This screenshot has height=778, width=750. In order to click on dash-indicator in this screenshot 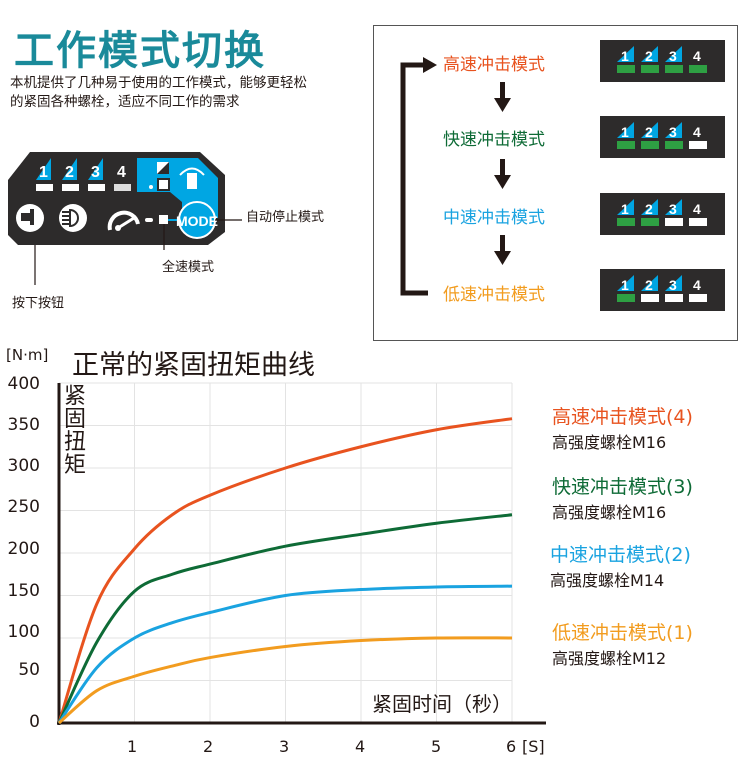, I will do `click(149, 220)`.